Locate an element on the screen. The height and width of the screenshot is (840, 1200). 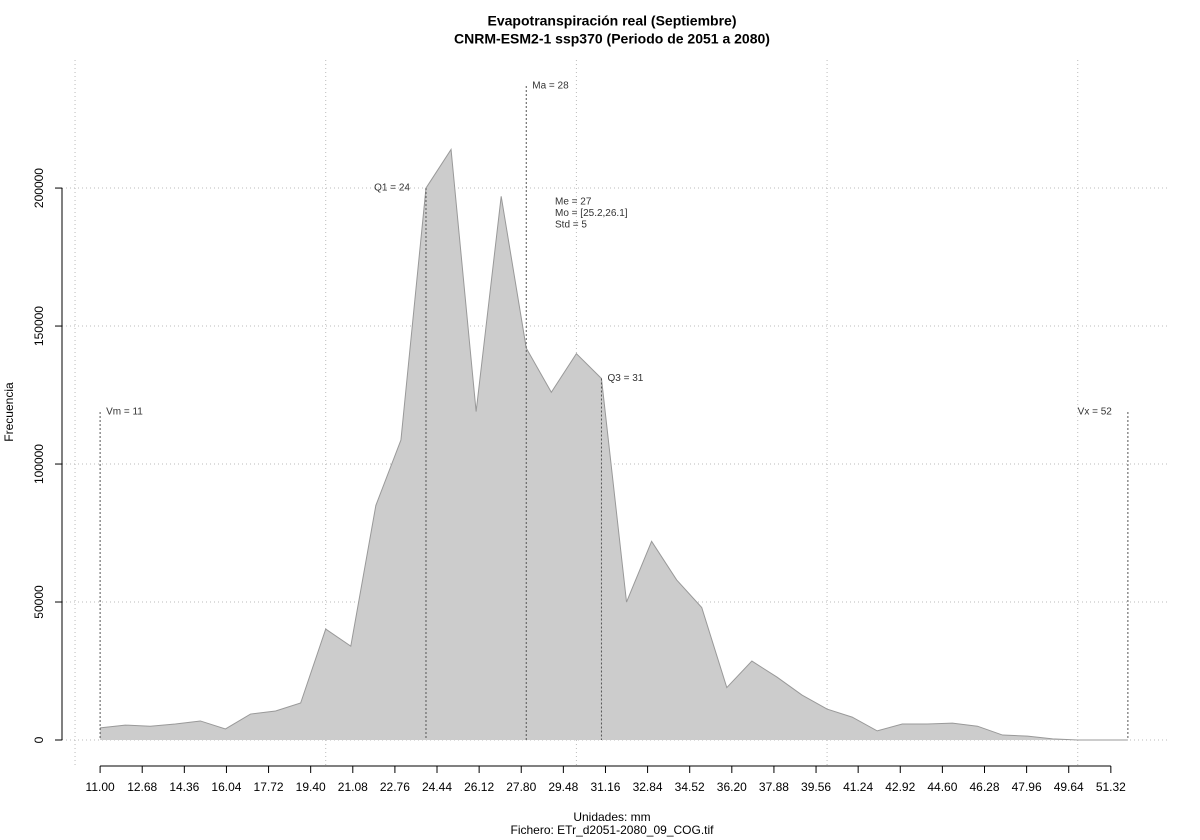
x-tick-label: 21.08 is located at coordinates (353, 787).